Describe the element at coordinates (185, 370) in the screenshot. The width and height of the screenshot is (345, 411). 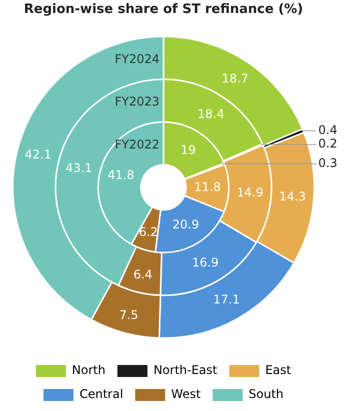
I see `legend-label: North-East` at that location.